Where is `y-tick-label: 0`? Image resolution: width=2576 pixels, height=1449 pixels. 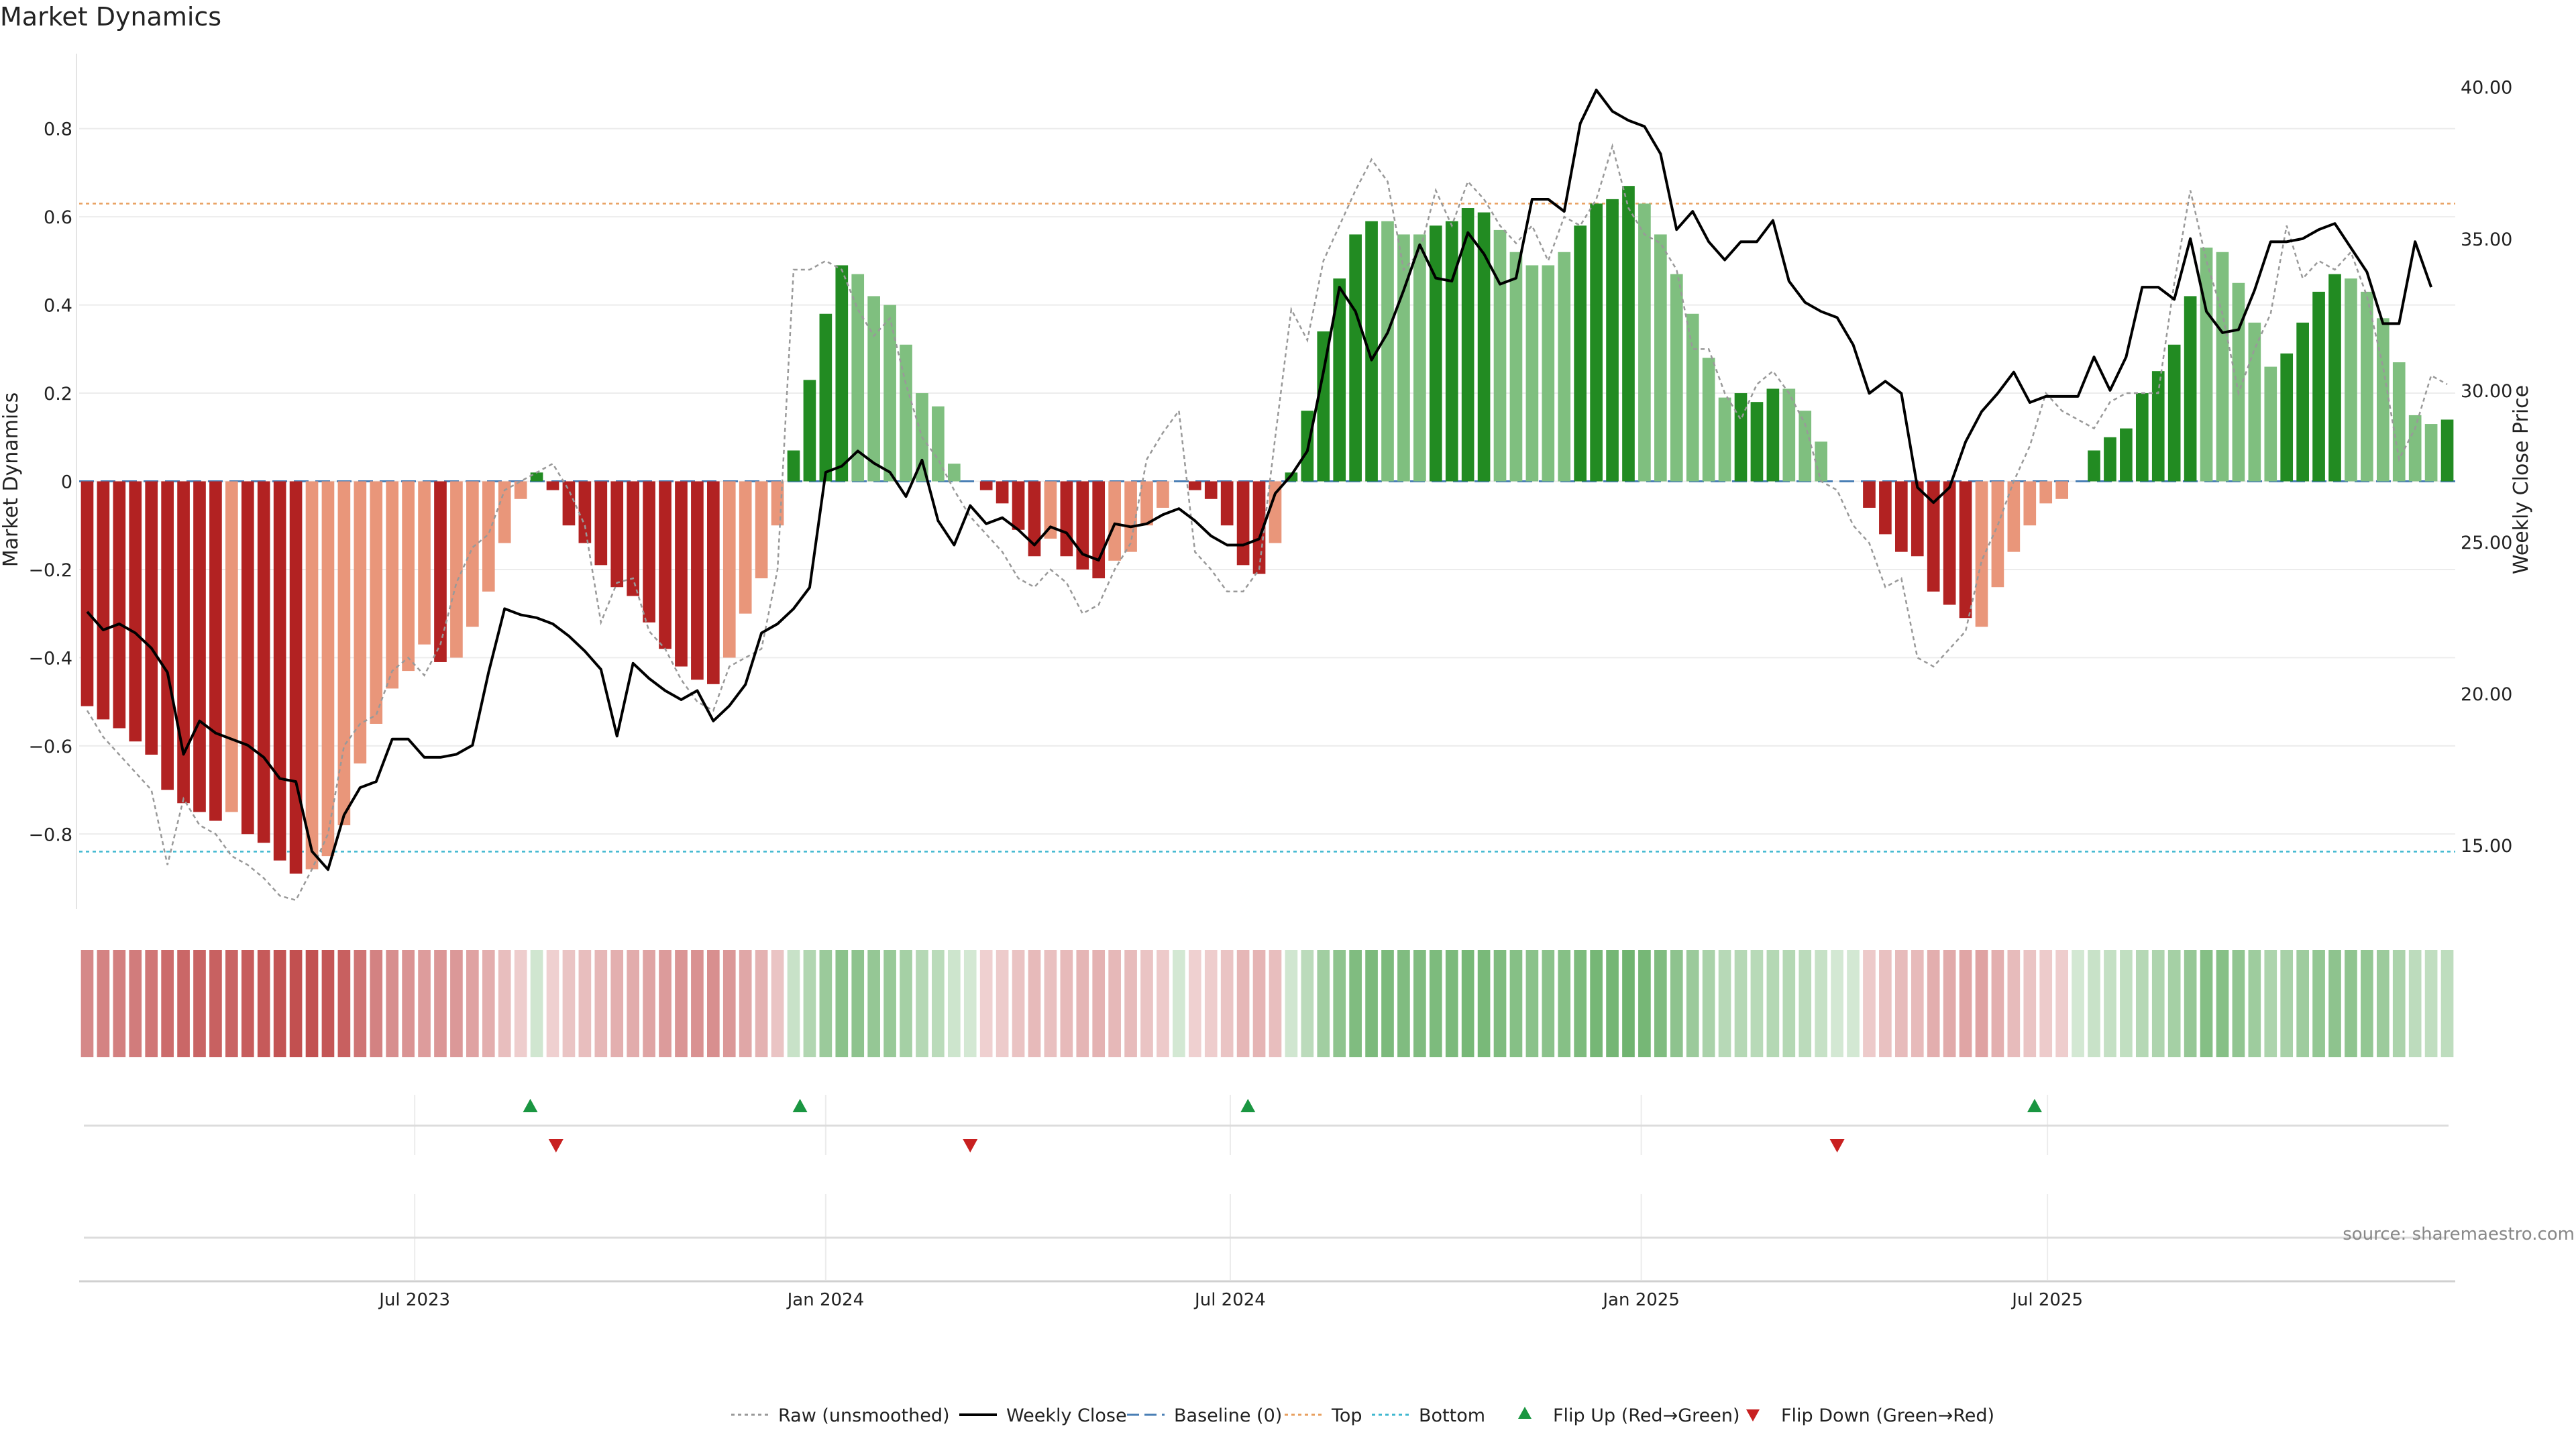
y-tick-label: 0 is located at coordinates (66, 482).